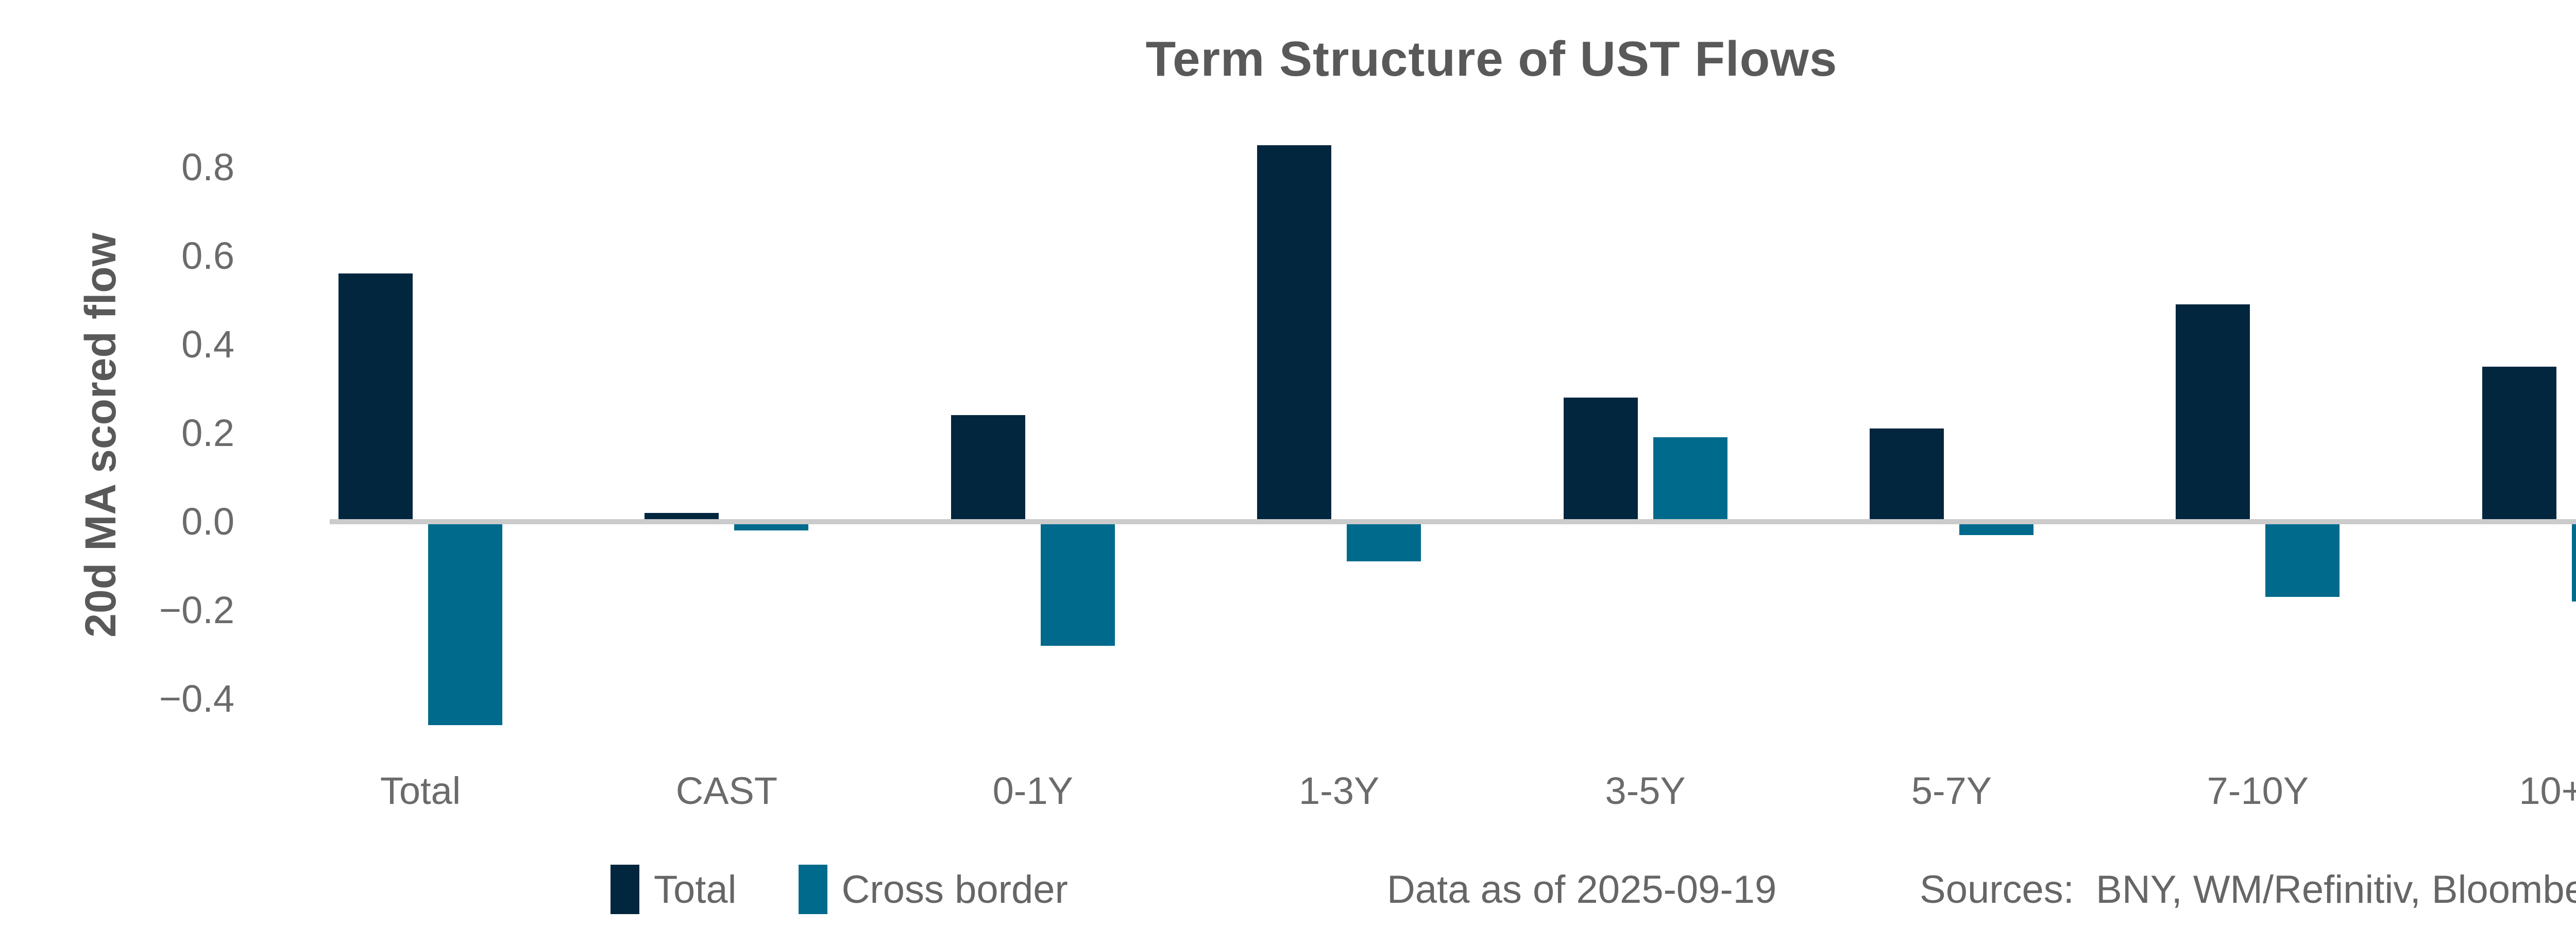 This screenshot has width=2576, height=927. What do you see at coordinates (2573, 561) in the screenshot?
I see `bar-cross-border-10-y` at bounding box center [2573, 561].